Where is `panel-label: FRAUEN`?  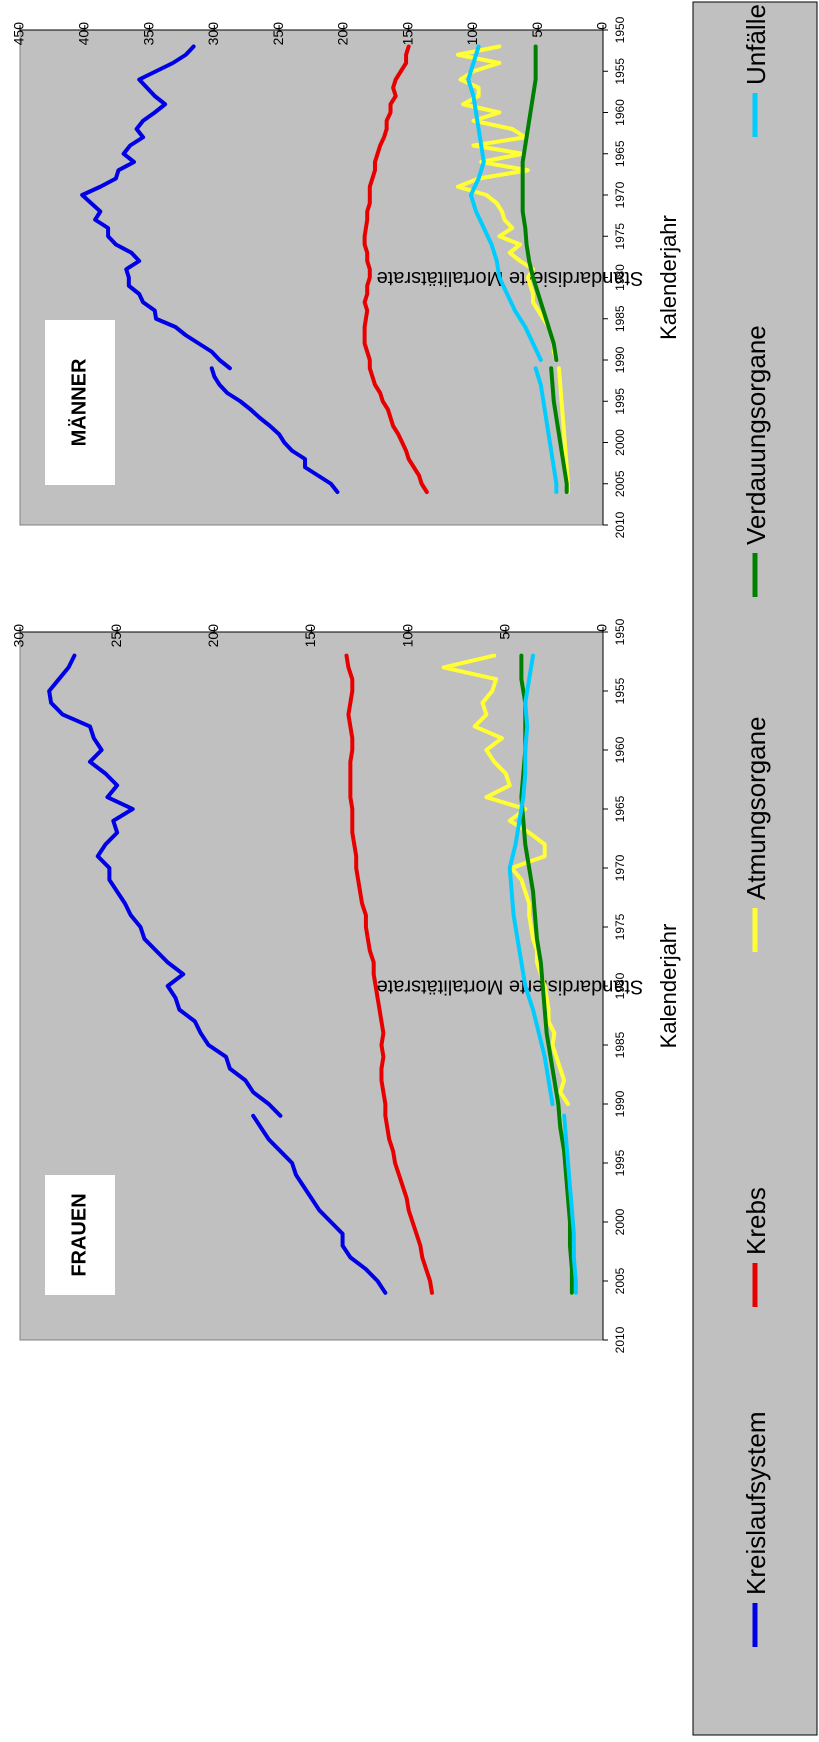 panel-label: FRAUEN is located at coordinates (79, 1234).